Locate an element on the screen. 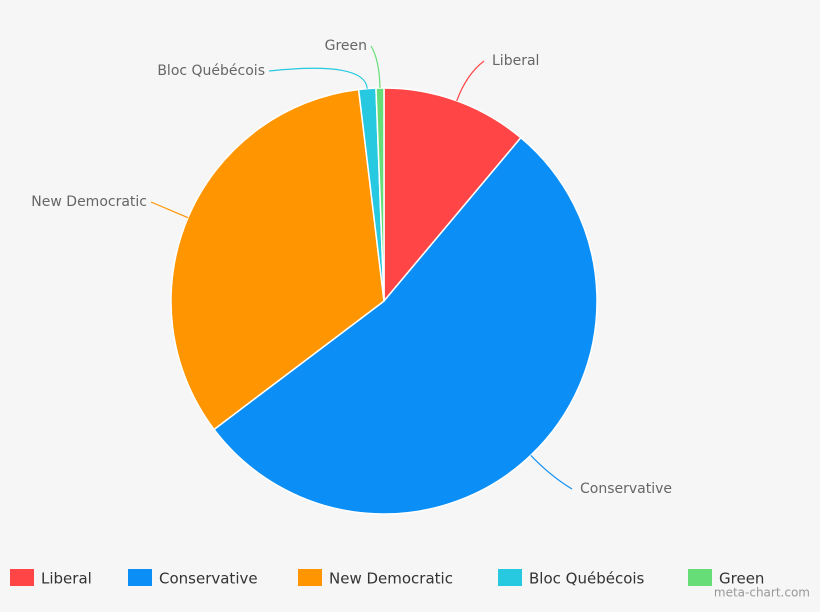  slice-label: Green is located at coordinates (346, 46).